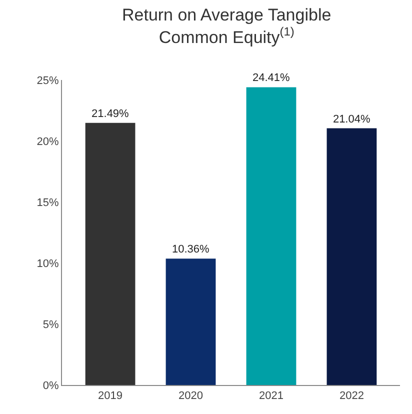 The image size is (412, 414). What do you see at coordinates (51, 324) in the screenshot?
I see `y-tick-label: 5%` at bounding box center [51, 324].